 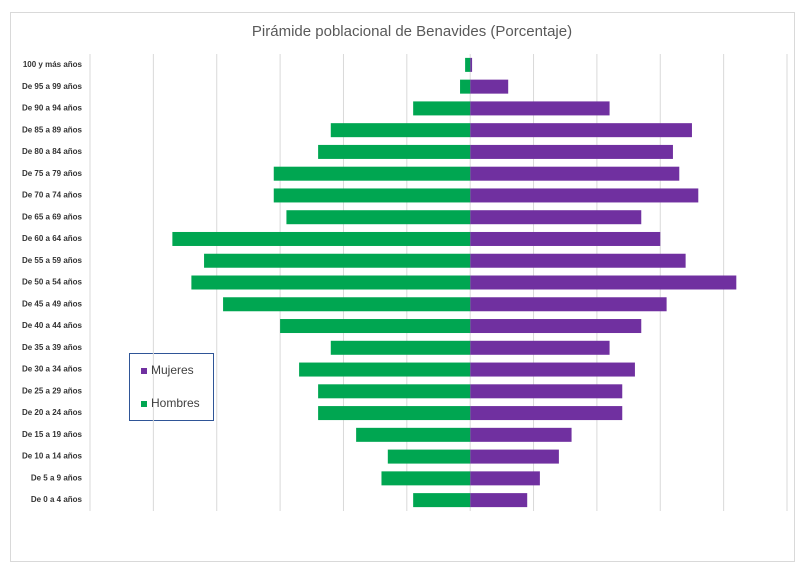 What do you see at coordinates (172, 370) in the screenshot?
I see `legend-label: Mujeres` at bounding box center [172, 370].